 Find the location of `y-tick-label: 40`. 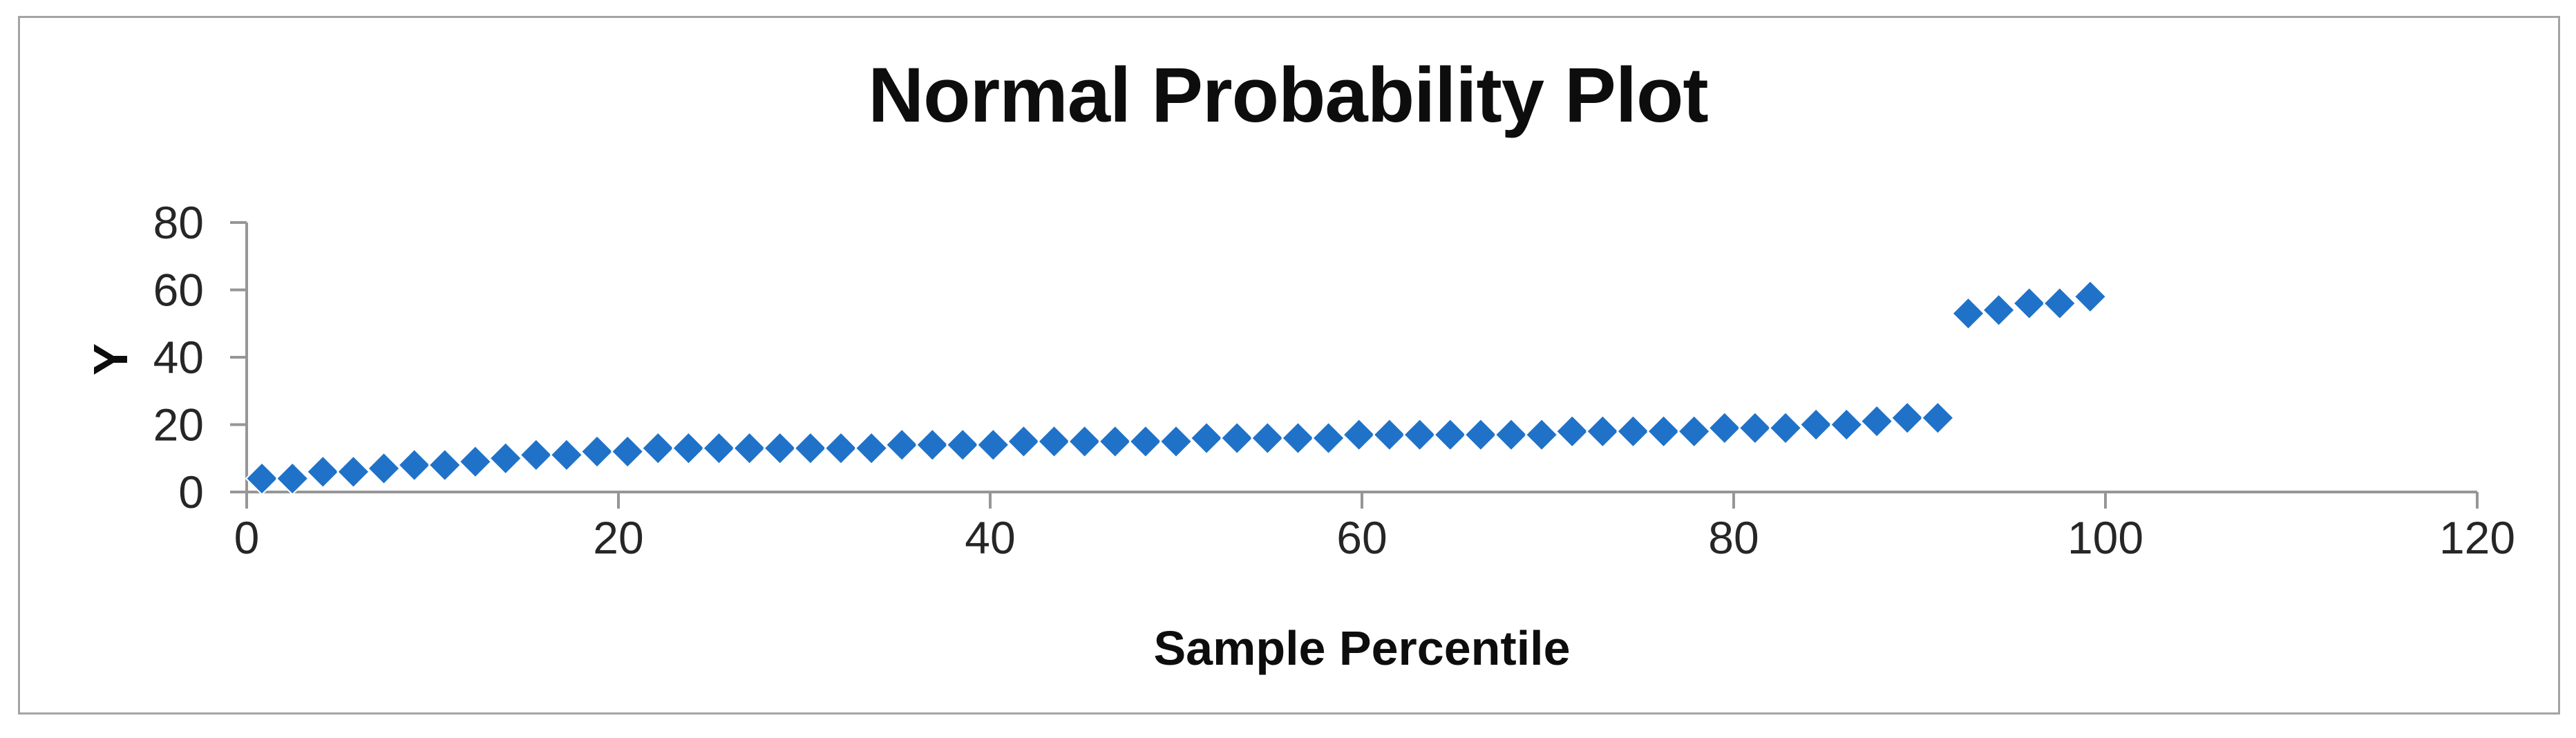

y-tick-label: 40 is located at coordinates (178, 357).